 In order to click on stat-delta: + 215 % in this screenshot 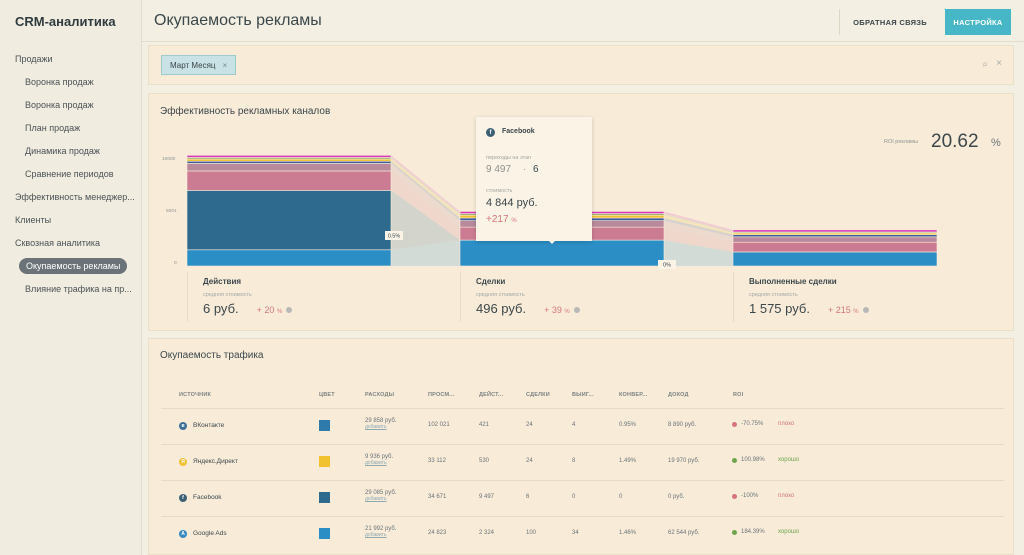, I will do `click(843, 310)`.